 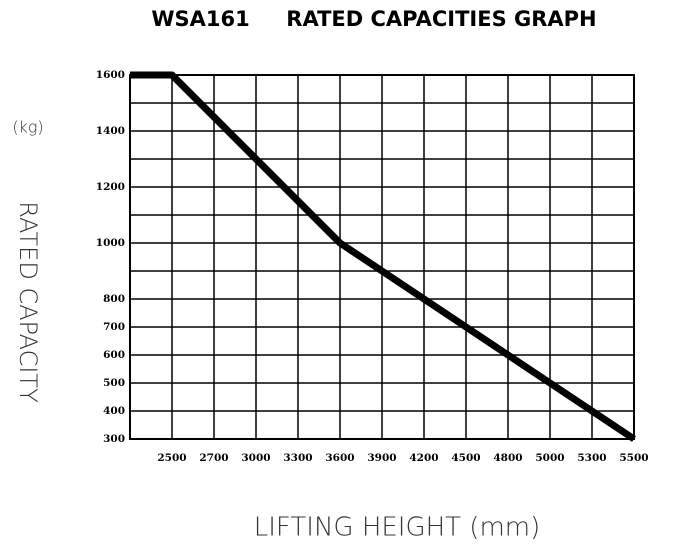 What do you see at coordinates (114, 355) in the screenshot?
I see `y-tick-label: 600` at bounding box center [114, 355].